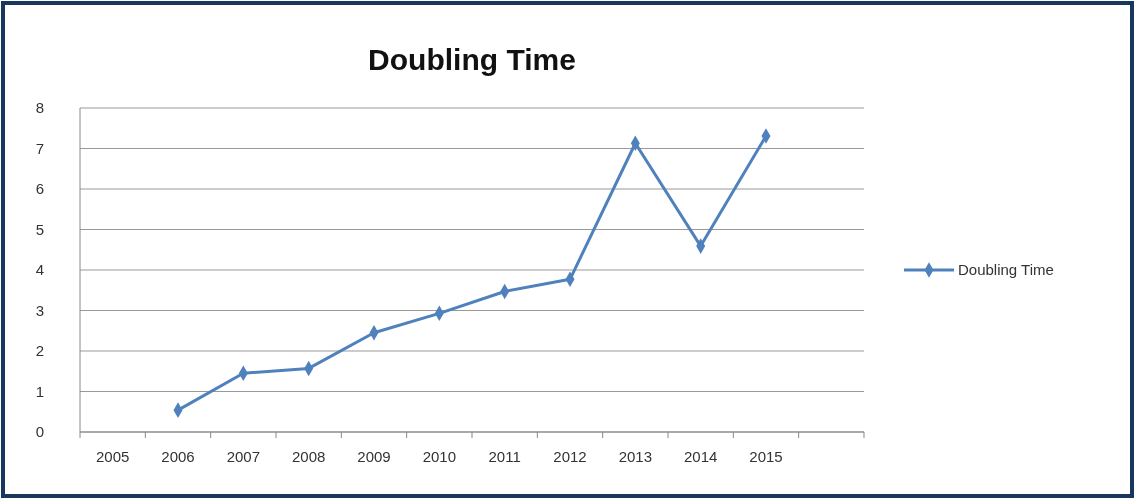 This screenshot has width=1135, height=499. What do you see at coordinates (1006, 270) in the screenshot?
I see `legend-label: Doubling Time` at bounding box center [1006, 270].